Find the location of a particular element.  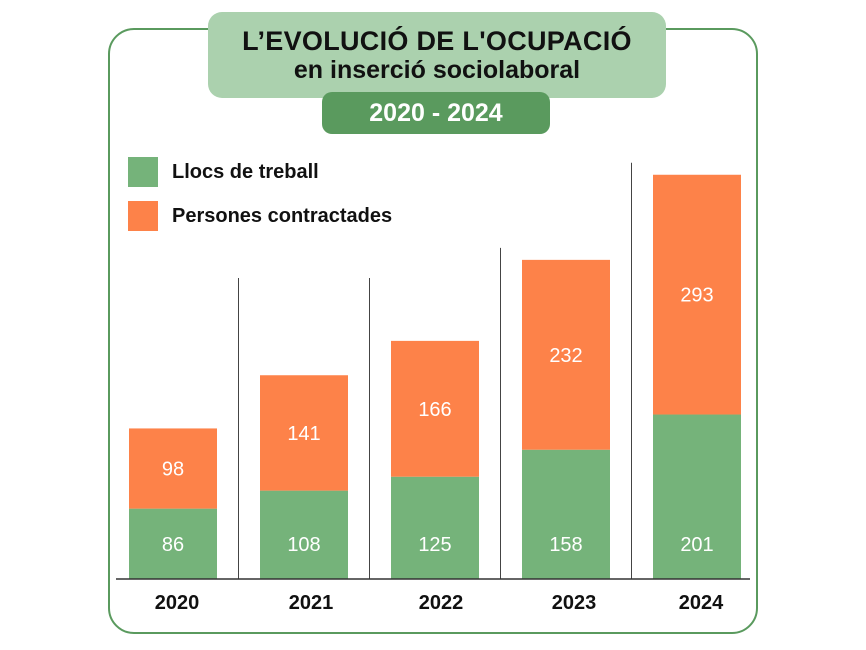

legend-item-persones: Persones contractades is located at coordinates (260, 216).